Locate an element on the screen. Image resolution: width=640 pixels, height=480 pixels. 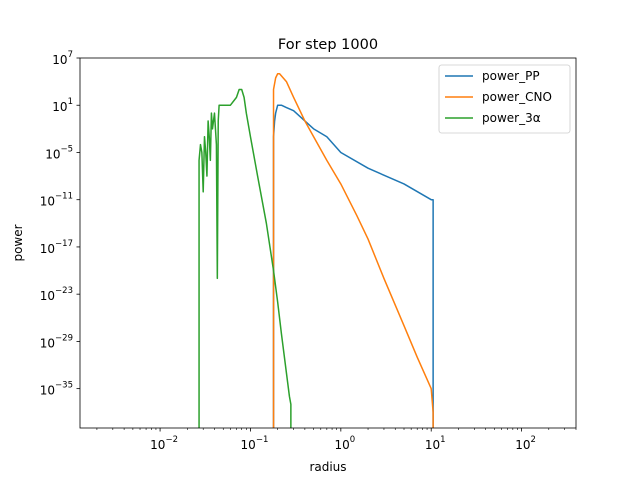
y-tick-label-exponent: −29 is located at coordinates (64, 338).